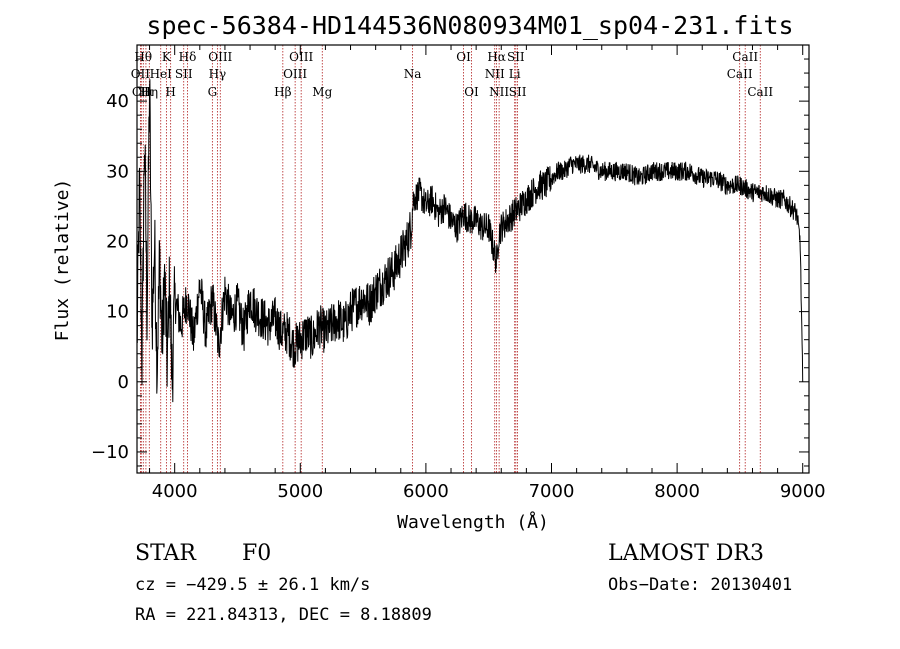 This screenshot has height=649, width=900. I want to click on marker-label: Li, so click(515, 74).